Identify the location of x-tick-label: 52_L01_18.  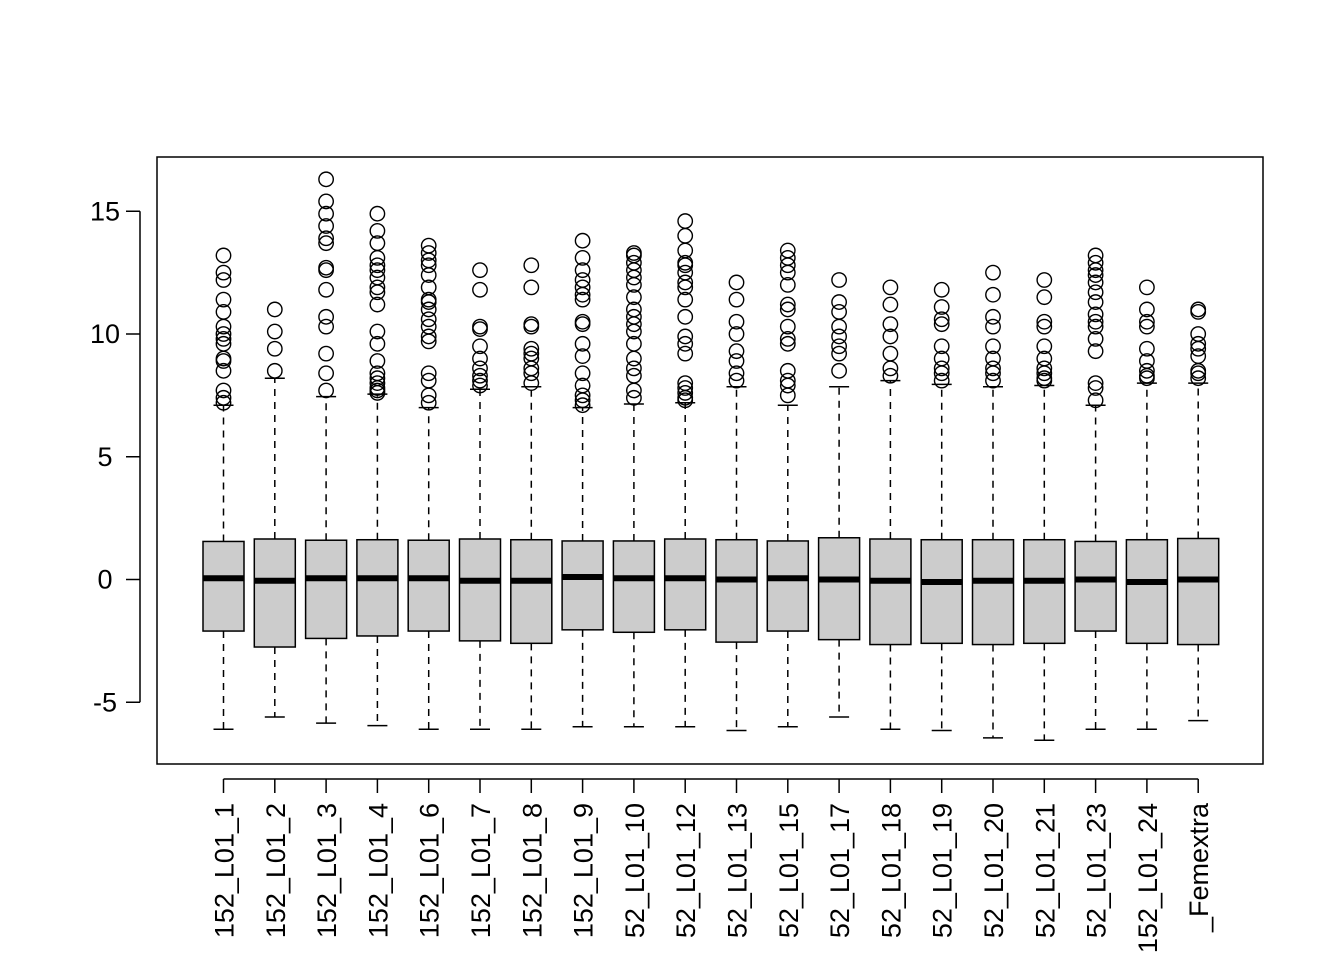
(891, 870).